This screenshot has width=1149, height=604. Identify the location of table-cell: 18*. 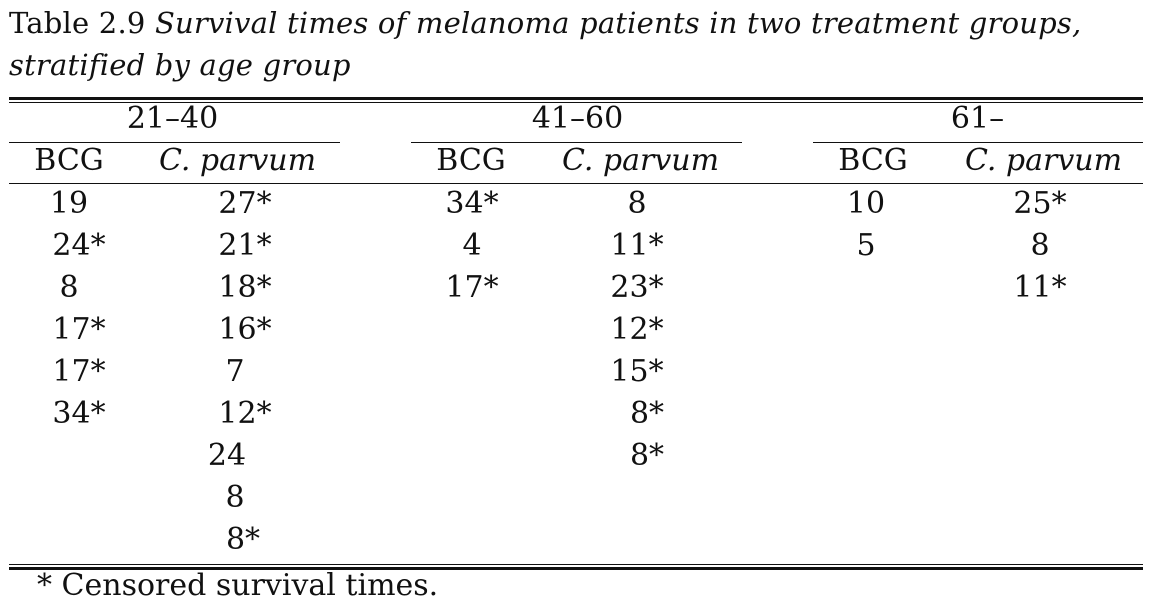
(245, 287).